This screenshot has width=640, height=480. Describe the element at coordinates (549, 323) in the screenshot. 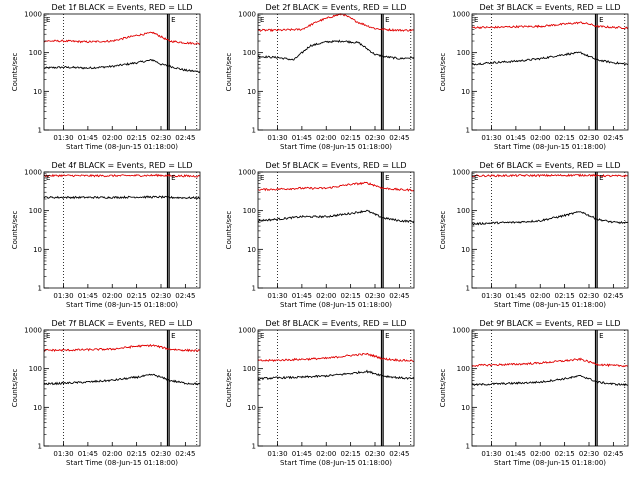

I see `panel-title: Det 9f BLACK = Events, RED = LLD` at that location.